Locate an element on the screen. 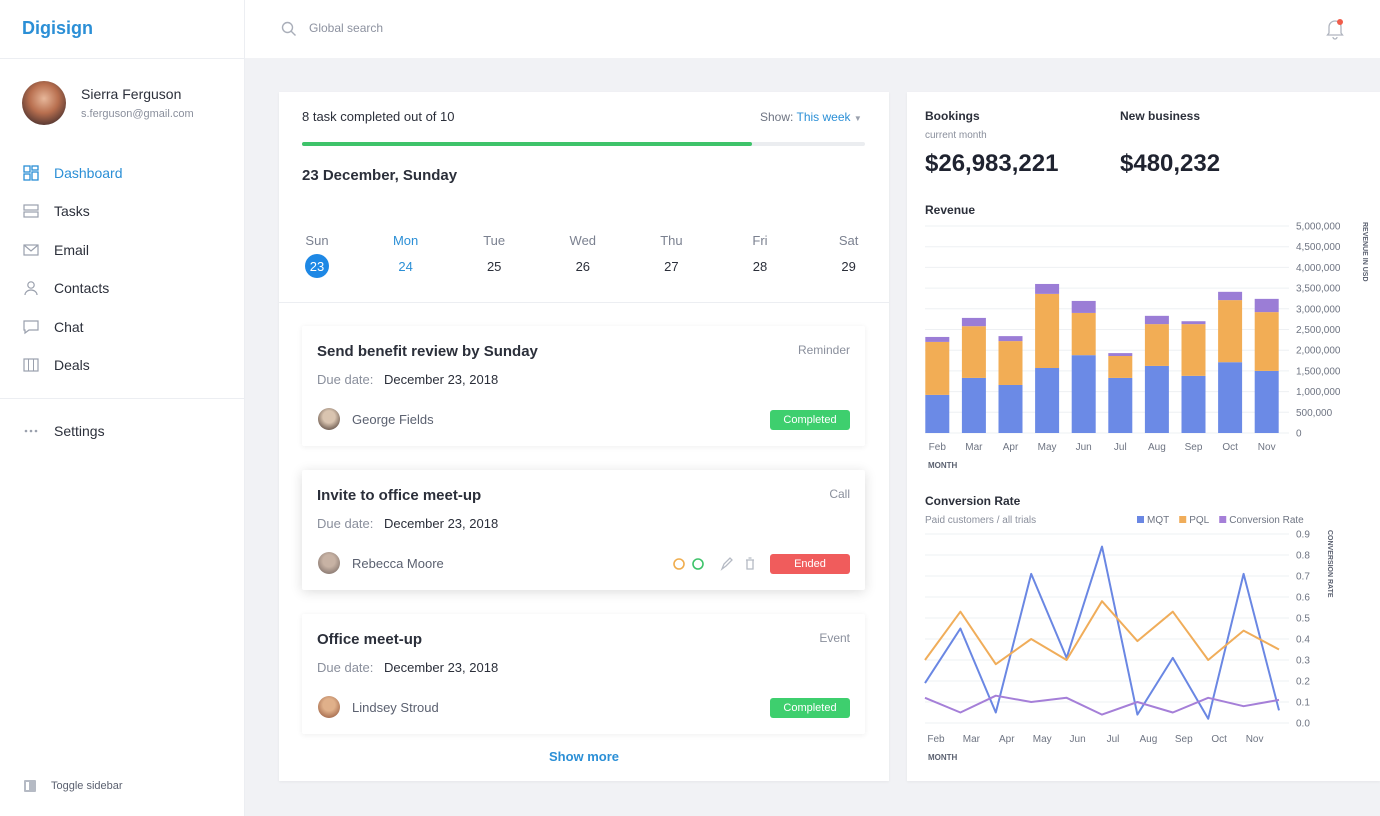  nav-item: Deals is located at coordinates (122, 365).